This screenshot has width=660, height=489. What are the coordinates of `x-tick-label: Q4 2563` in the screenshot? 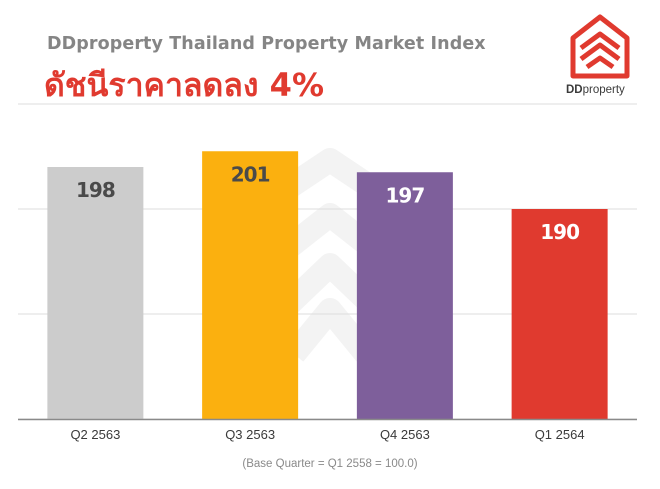 It's located at (405, 434).